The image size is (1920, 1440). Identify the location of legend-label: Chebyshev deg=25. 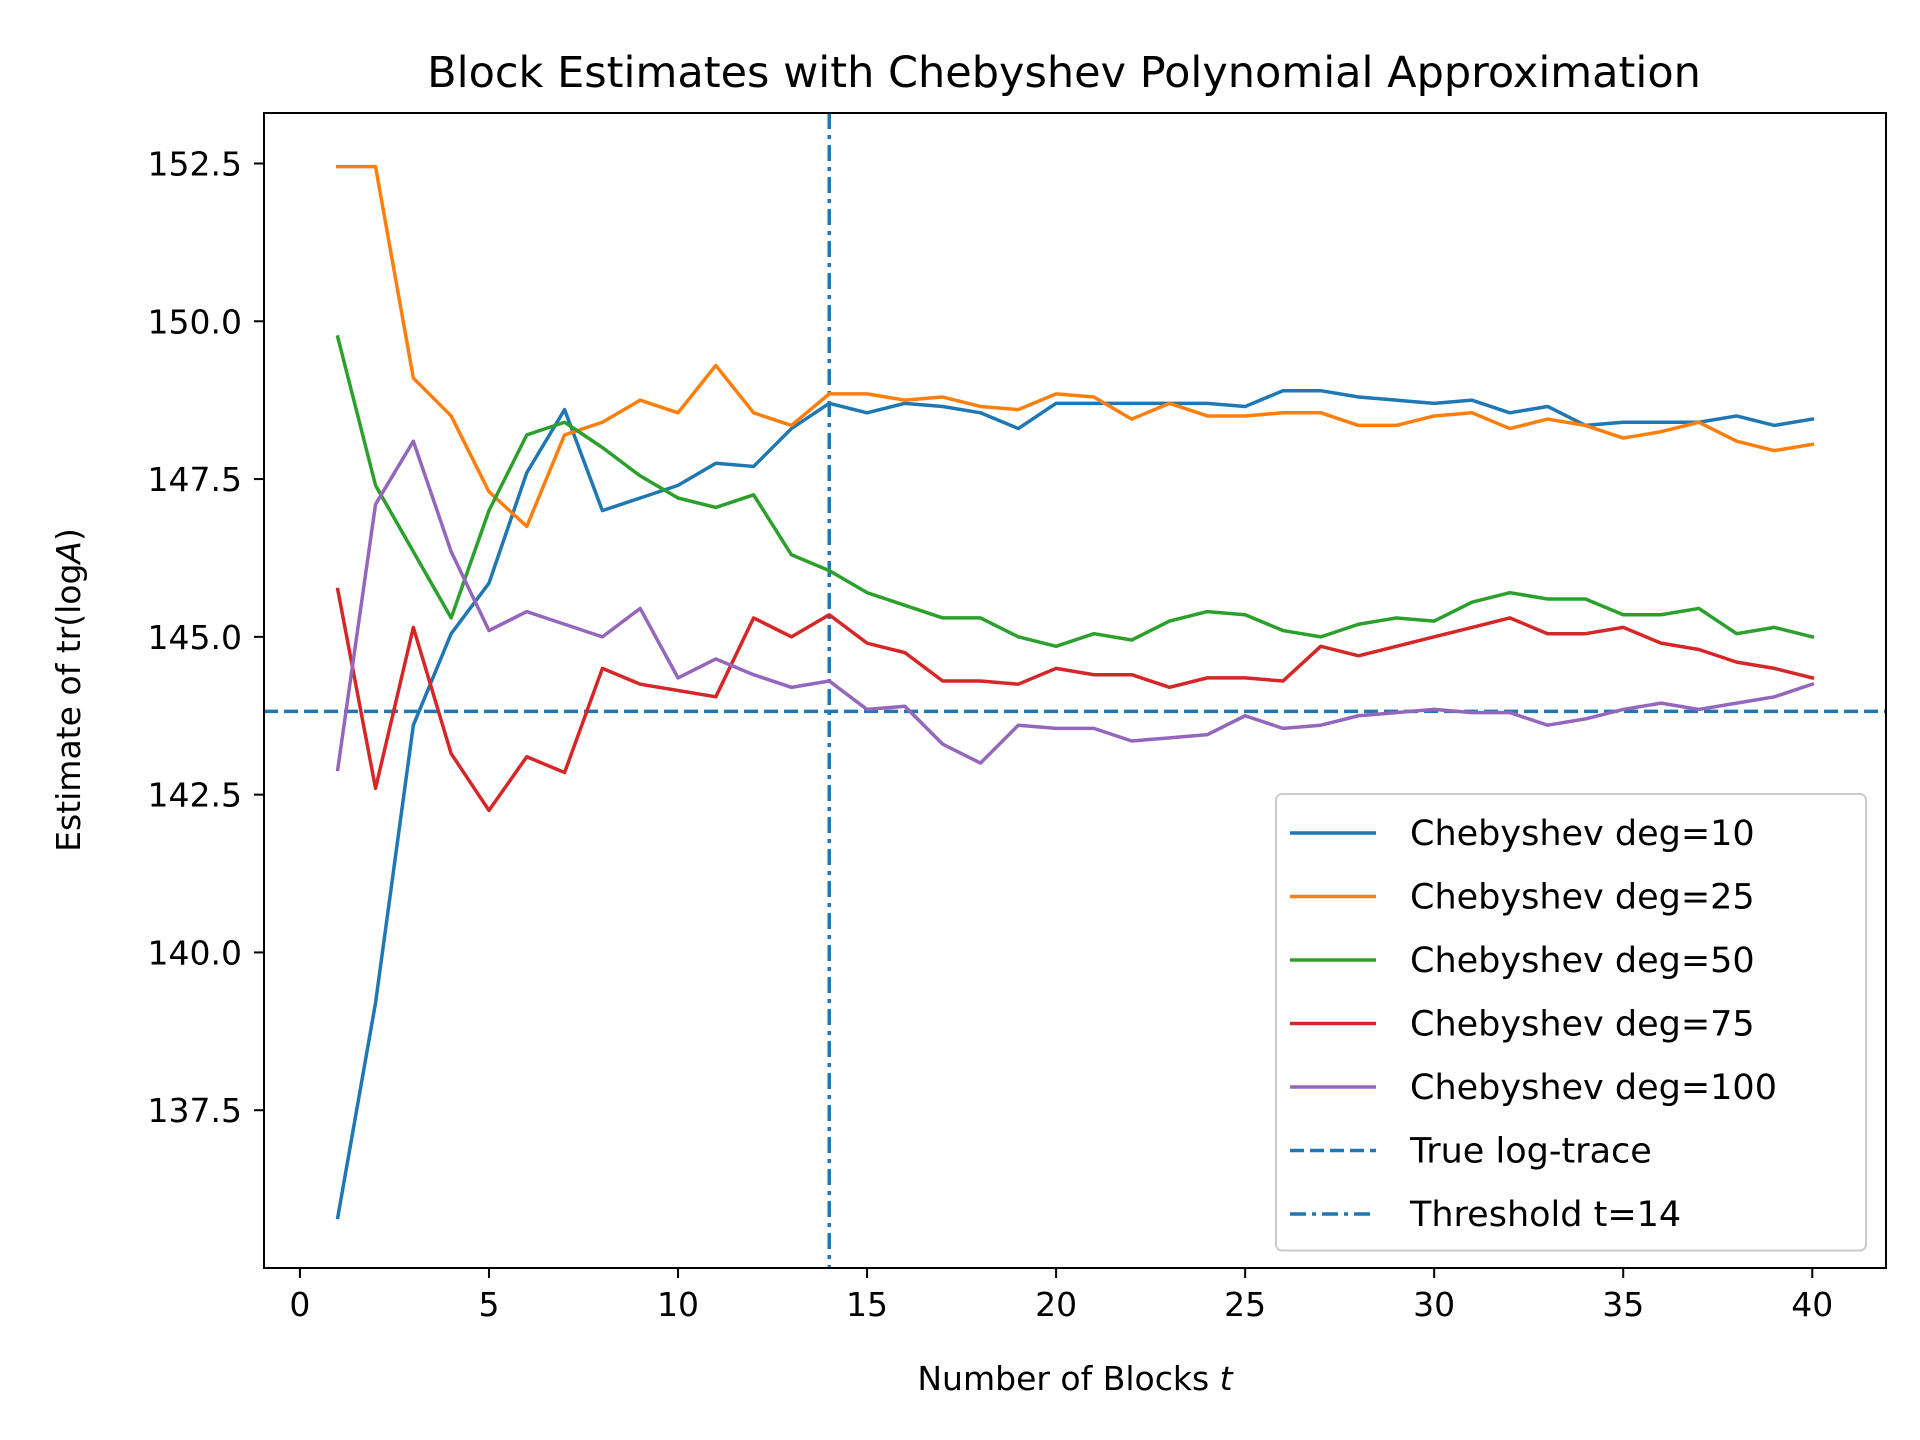
(1582, 898).